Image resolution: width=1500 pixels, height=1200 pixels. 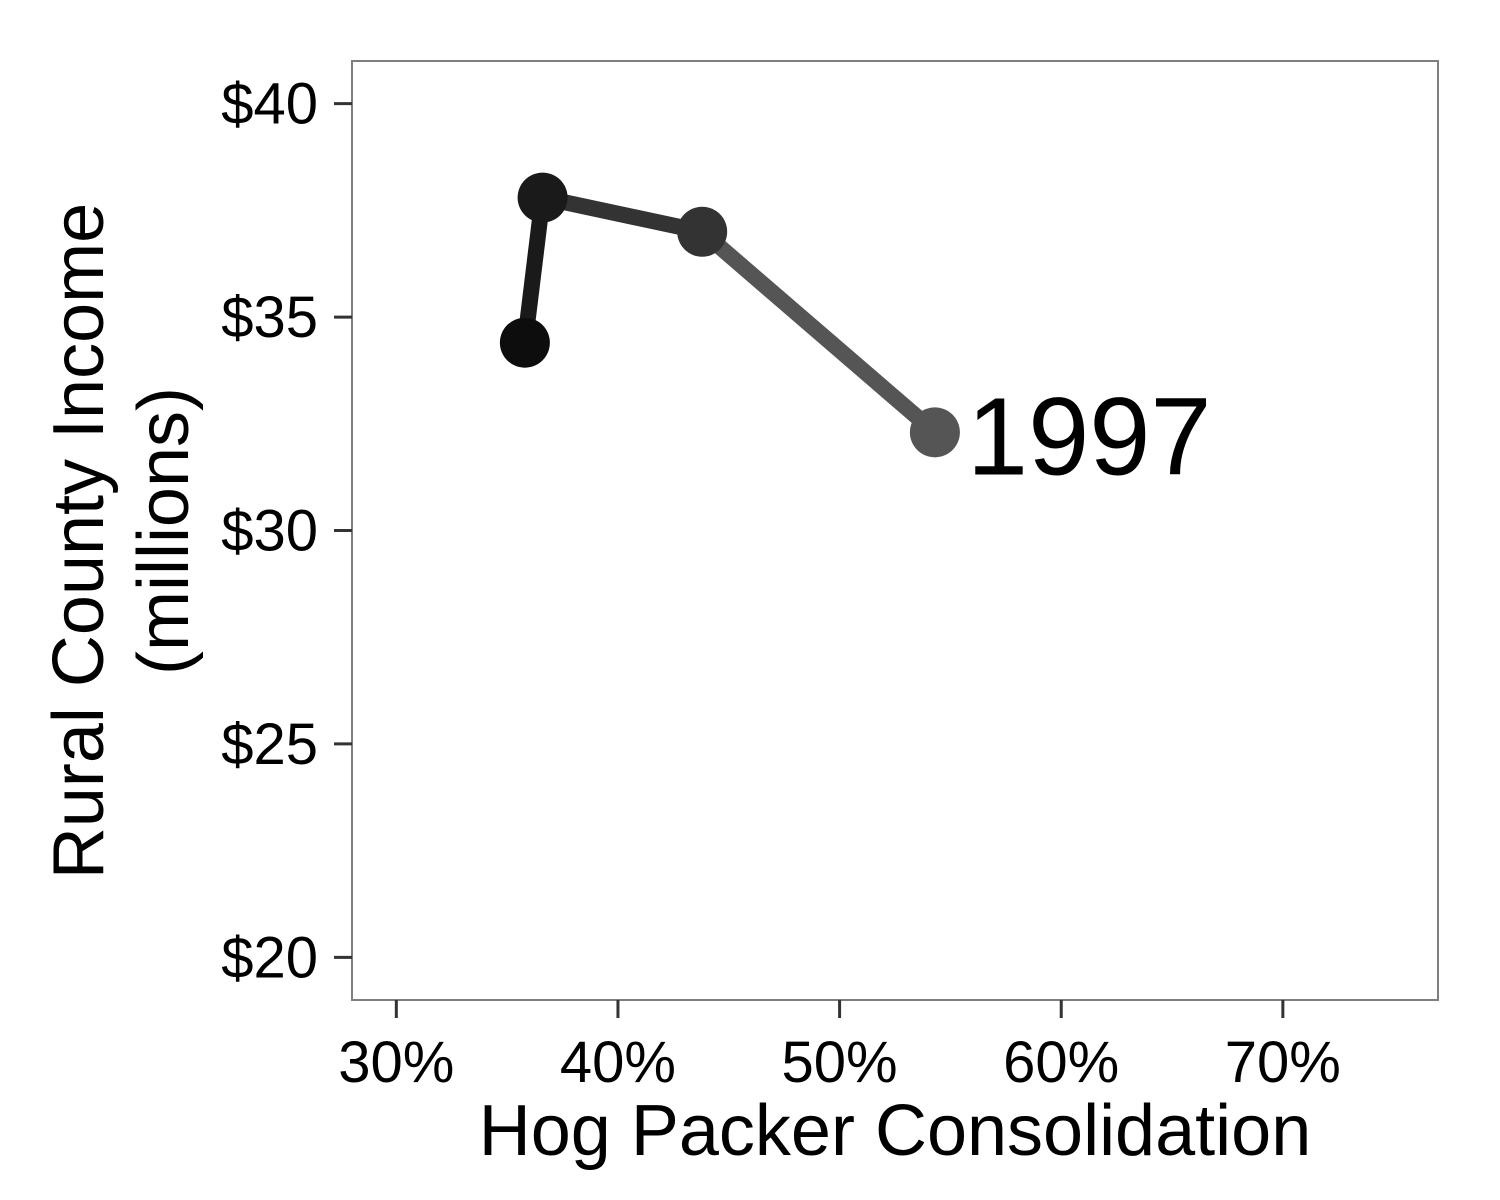 I want to click on series-layer, so click(x=729, y=315).